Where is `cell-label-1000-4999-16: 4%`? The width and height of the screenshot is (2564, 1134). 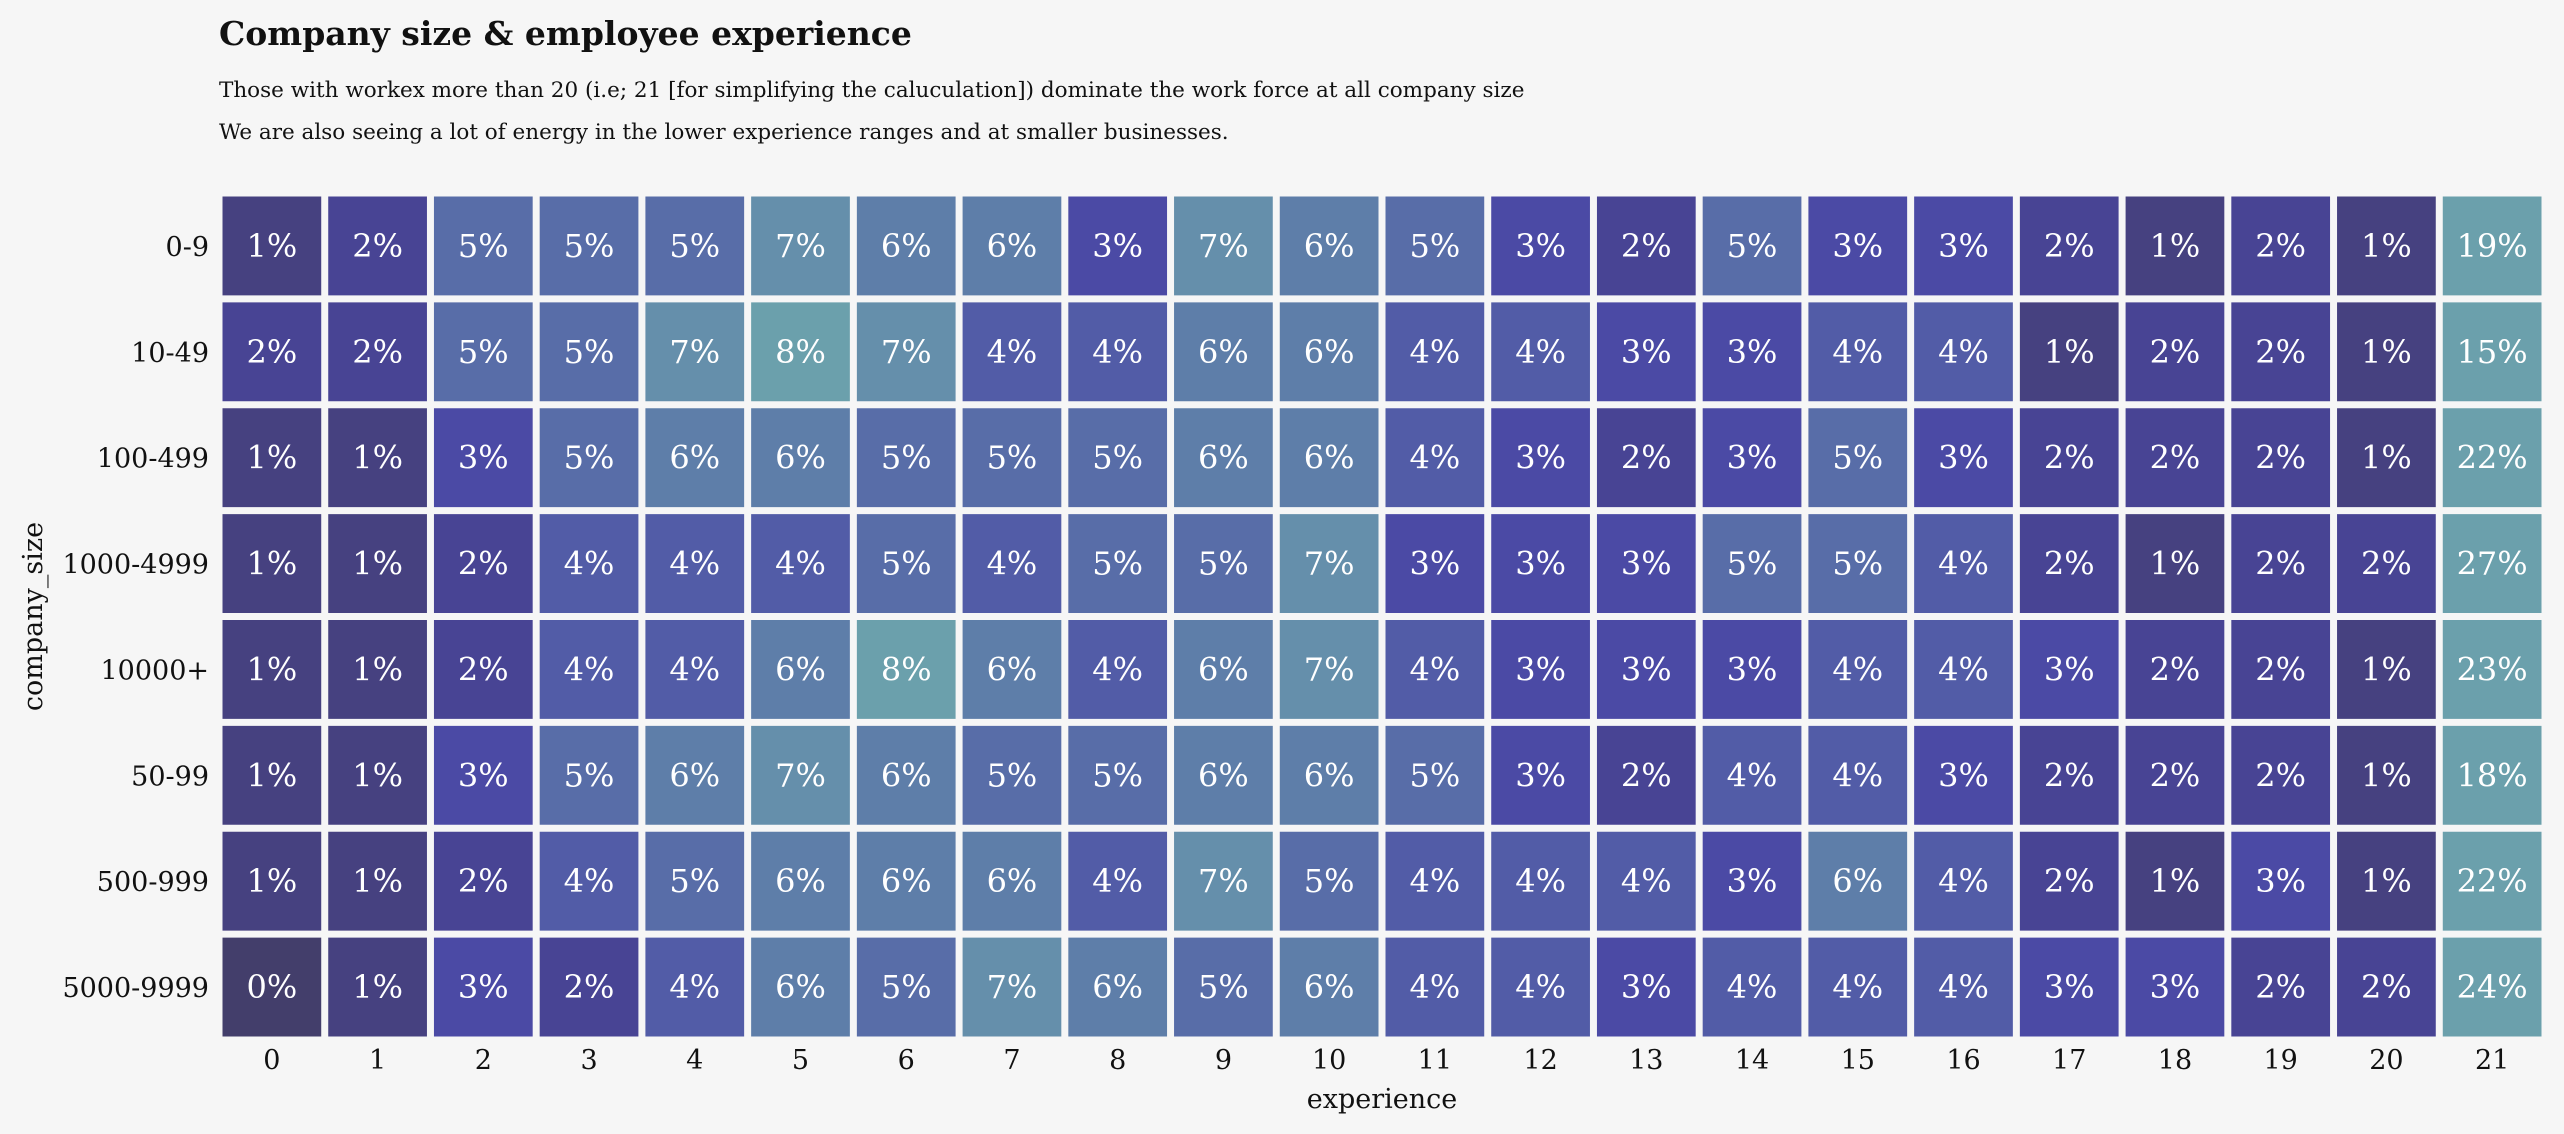 cell-label-1000-4999-16: 4% is located at coordinates (1963, 564).